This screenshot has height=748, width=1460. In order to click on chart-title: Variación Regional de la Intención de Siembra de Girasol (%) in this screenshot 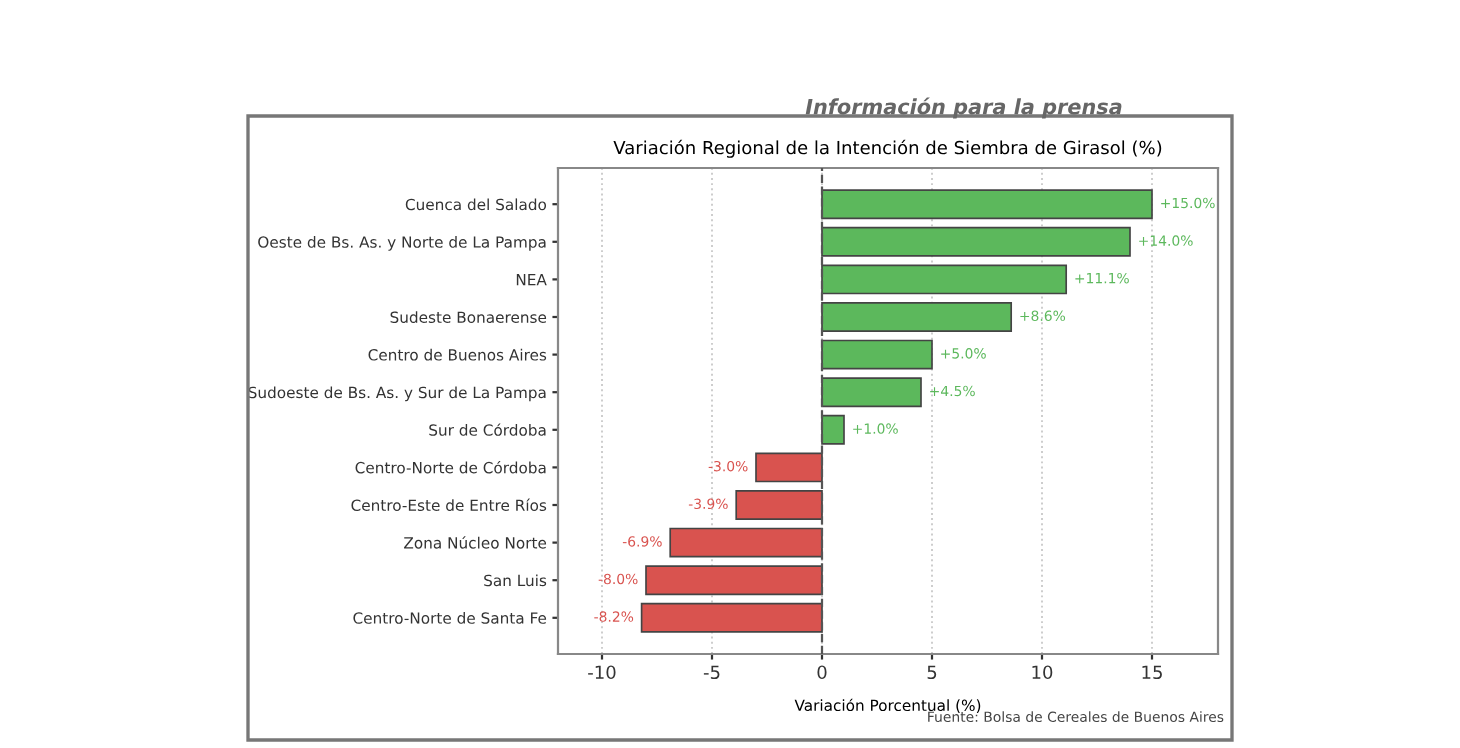, I will do `click(887, 148)`.